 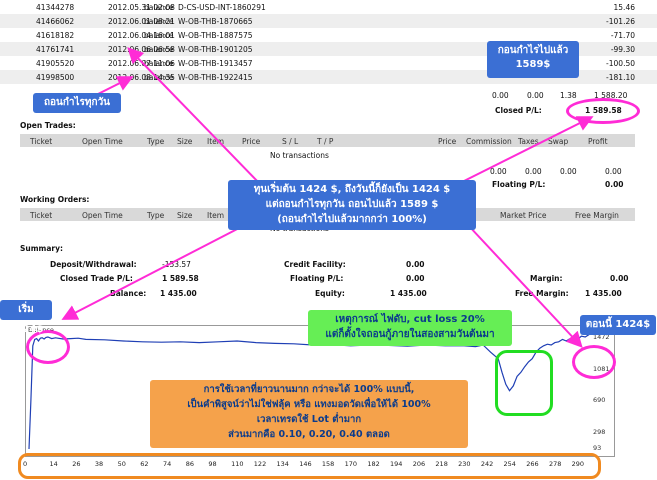 I want to click on x-tick-label: 0, so click(x=25, y=464).